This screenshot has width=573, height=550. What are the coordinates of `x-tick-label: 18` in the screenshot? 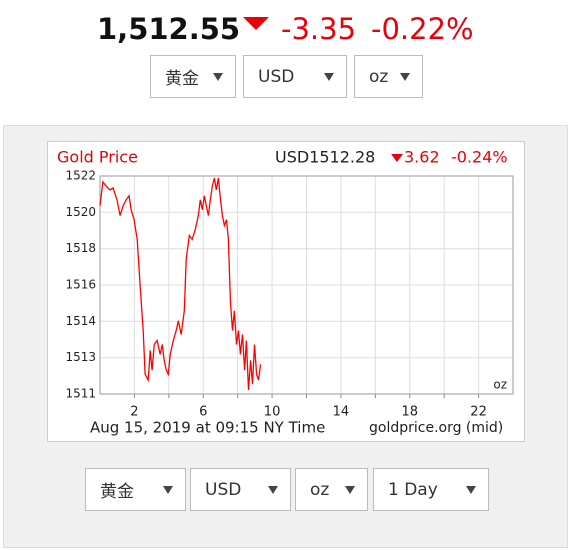 It's located at (409, 412).